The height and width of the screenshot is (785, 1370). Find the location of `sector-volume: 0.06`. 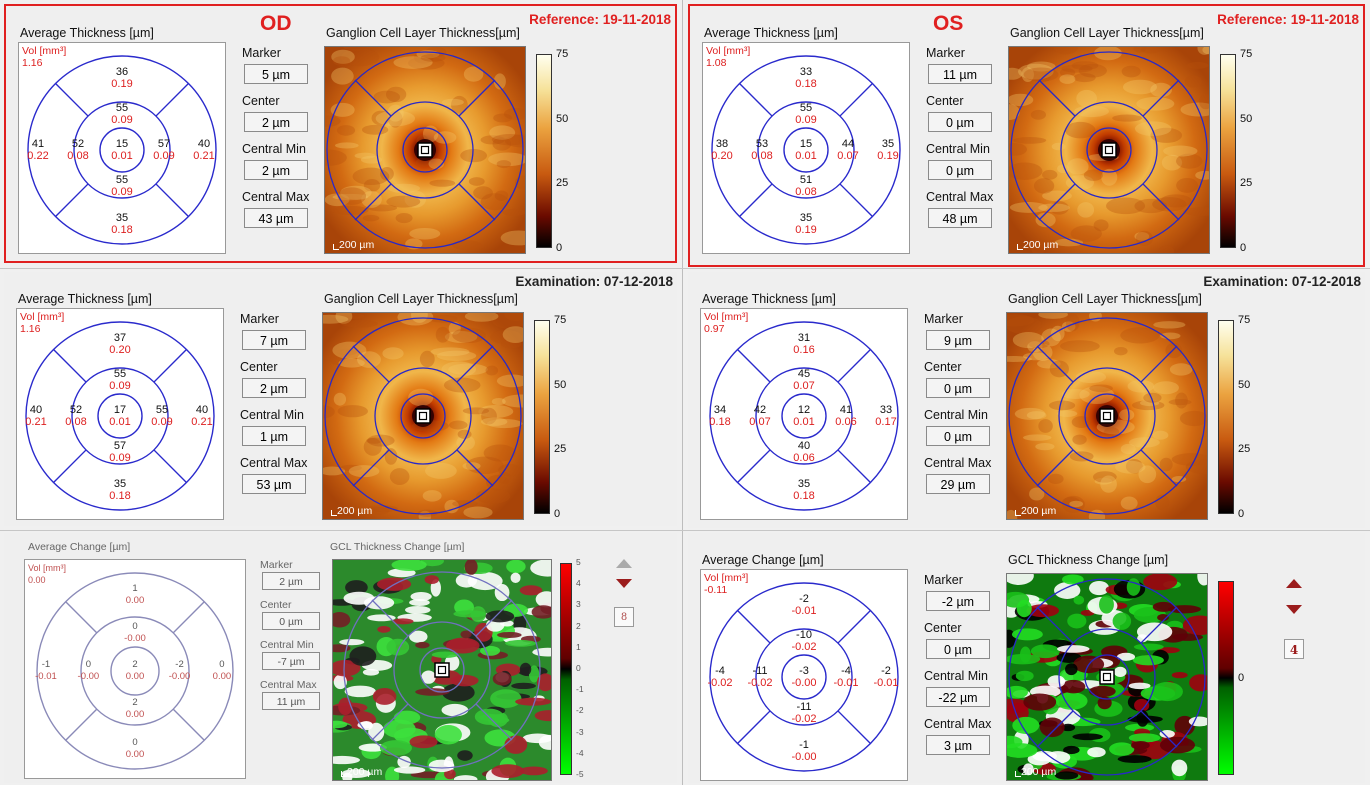

sector-volume: 0.06 is located at coordinates (846, 422).